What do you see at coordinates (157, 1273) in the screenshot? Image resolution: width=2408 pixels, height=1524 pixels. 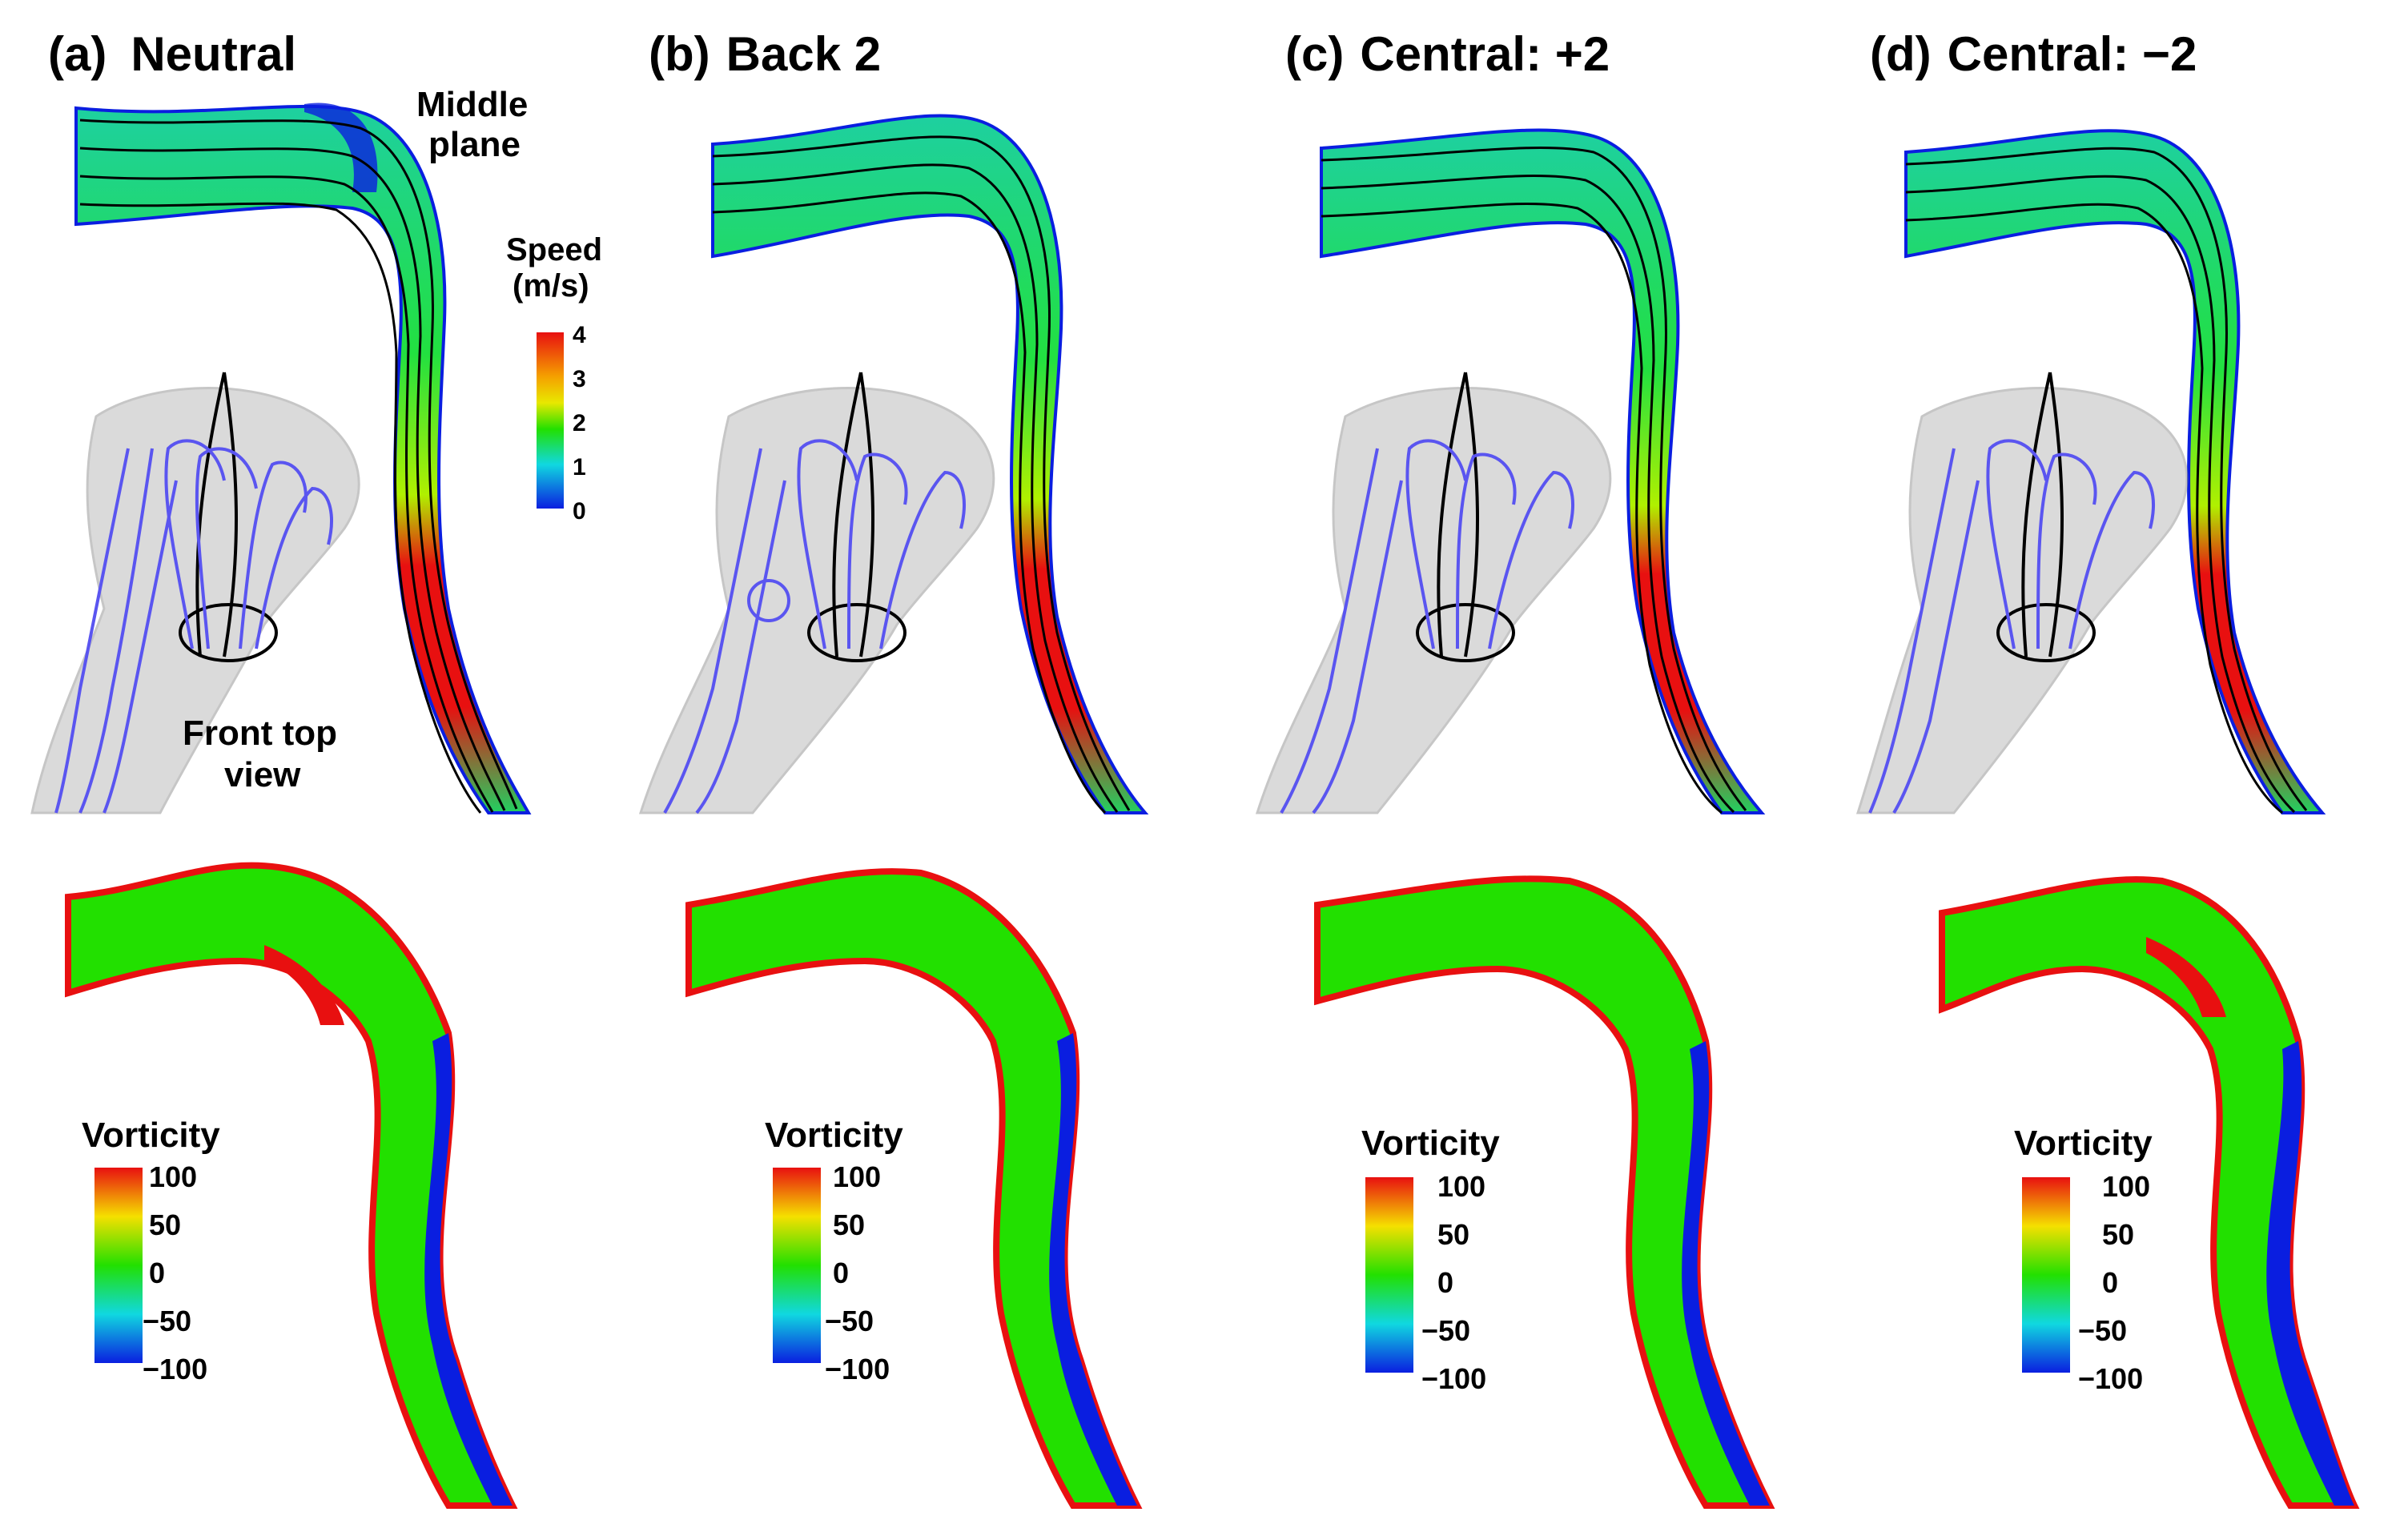 I see `vorticity-a-tick-0: 0` at bounding box center [157, 1273].